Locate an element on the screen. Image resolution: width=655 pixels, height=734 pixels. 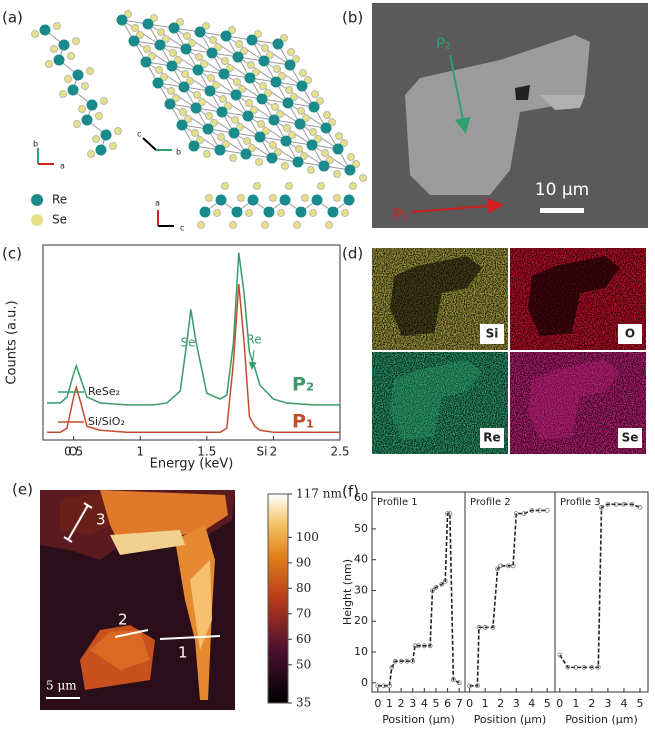
axis-name: a is located at coordinates (157, 203).